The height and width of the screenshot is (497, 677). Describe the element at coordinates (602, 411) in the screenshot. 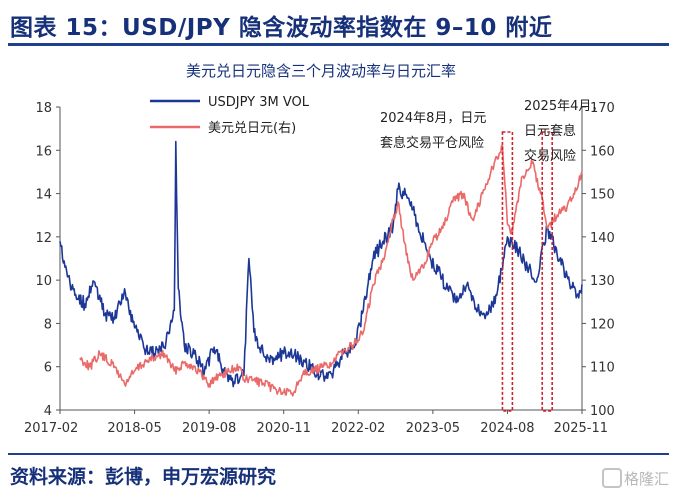

I see `right-tick-label: 100` at that location.